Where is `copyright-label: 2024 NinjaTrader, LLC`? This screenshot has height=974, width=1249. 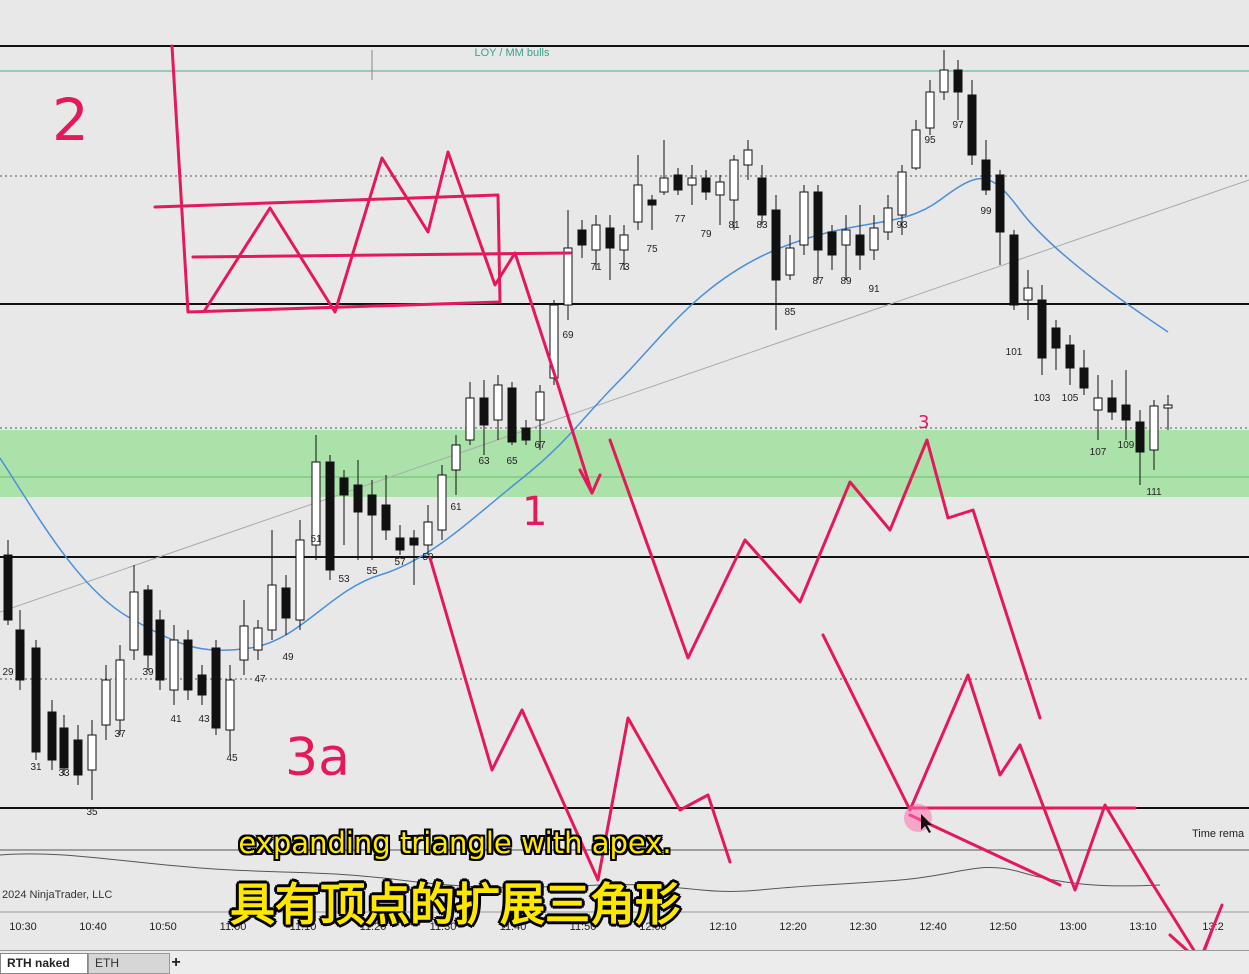
copyright-label: 2024 NinjaTrader, LLC is located at coordinates (57, 895).